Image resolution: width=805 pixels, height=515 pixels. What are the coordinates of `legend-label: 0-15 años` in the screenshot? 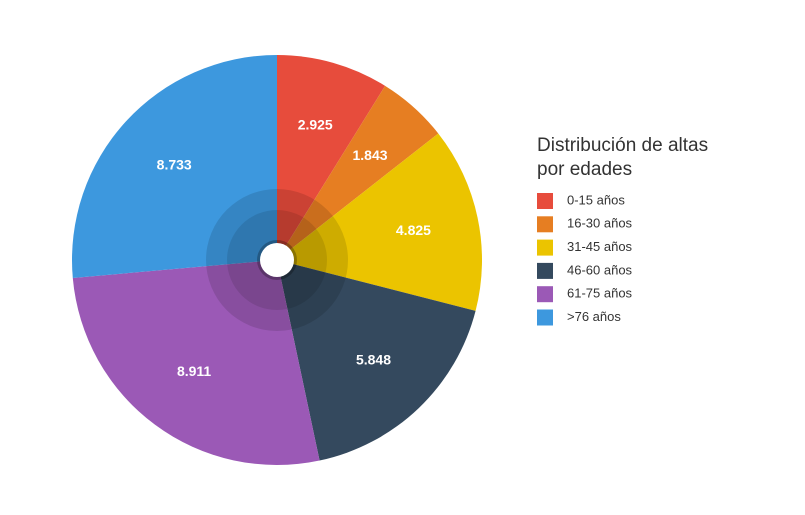 It's located at (596, 199).